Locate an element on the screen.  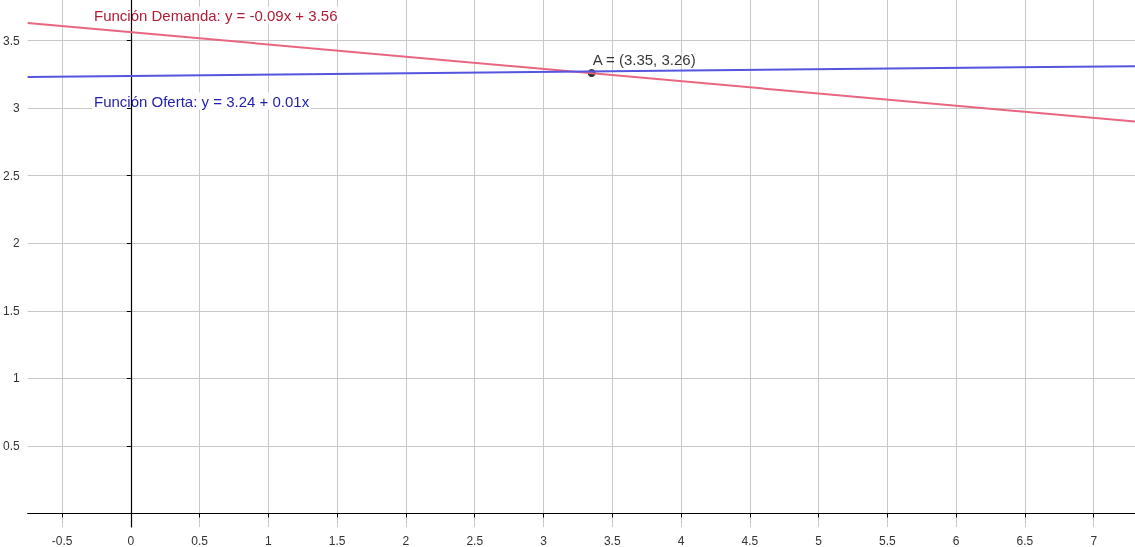
y-tick-label: 2 is located at coordinates (16, 243).